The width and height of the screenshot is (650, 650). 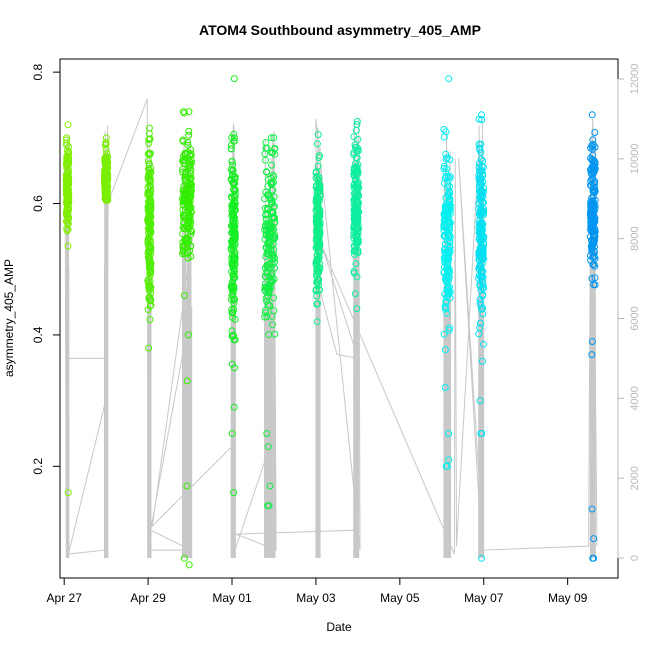 I want to click on y2-tick-label: 10000, so click(x=635, y=159).